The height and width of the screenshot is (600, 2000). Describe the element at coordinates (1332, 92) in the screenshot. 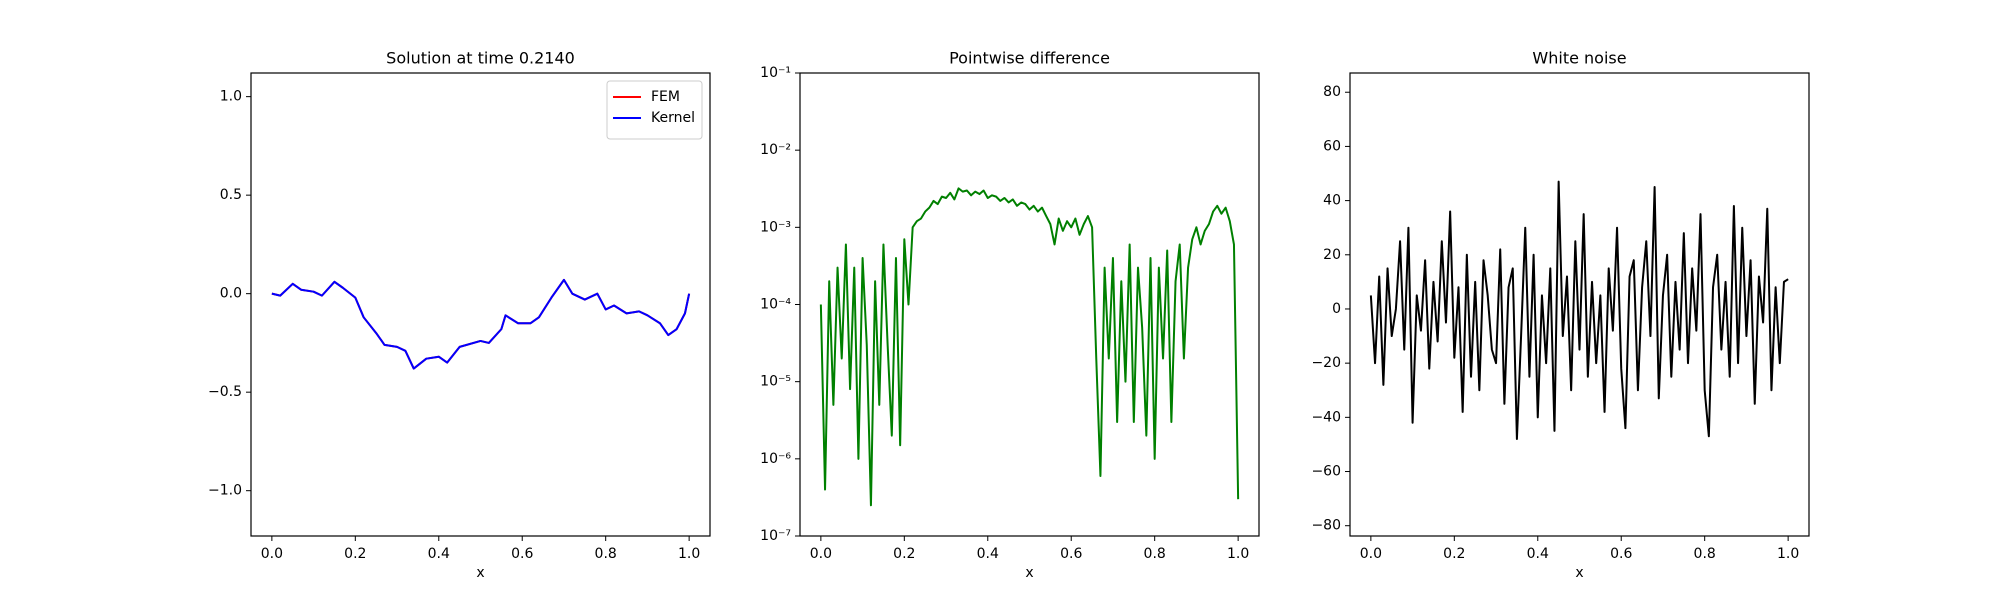

I see `y-tick-label: 80` at that location.